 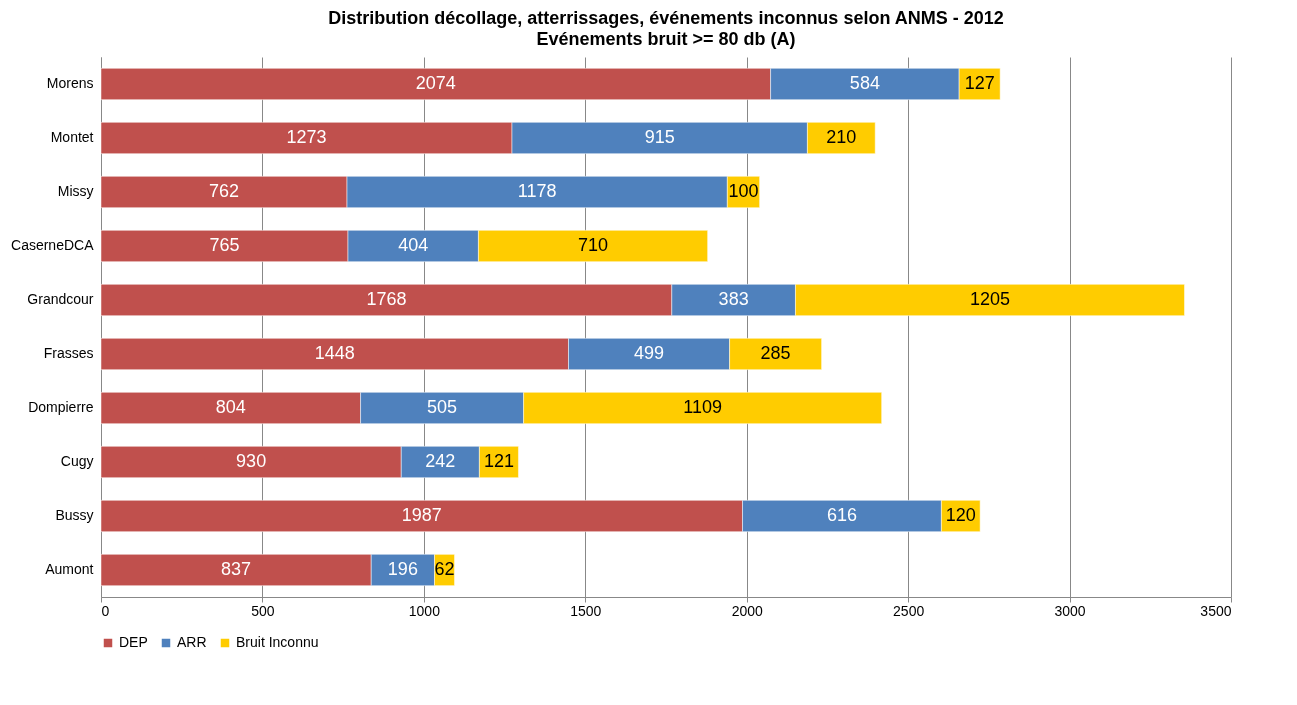 What do you see at coordinates (990, 299) in the screenshot?
I see `data-label: 1205` at bounding box center [990, 299].